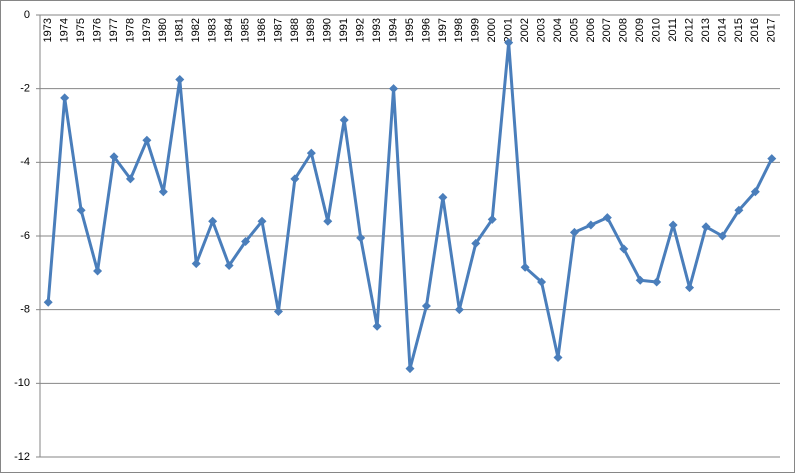 The width and height of the screenshot is (795, 473). Describe the element at coordinates (180, 30) in the screenshot. I see `x-tick-label: 1981` at that location.